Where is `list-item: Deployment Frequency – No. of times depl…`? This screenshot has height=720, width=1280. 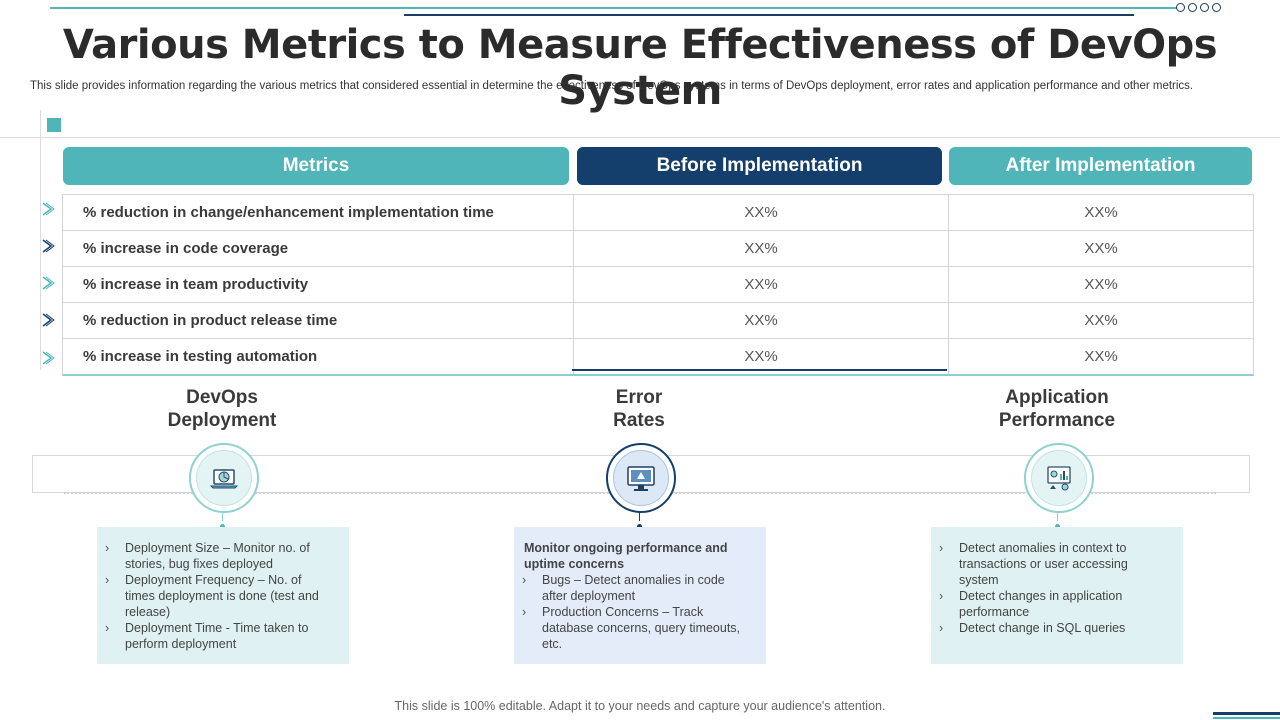 list-item: Deployment Frequency – No. of times depl… is located at coordinates (219, 596).